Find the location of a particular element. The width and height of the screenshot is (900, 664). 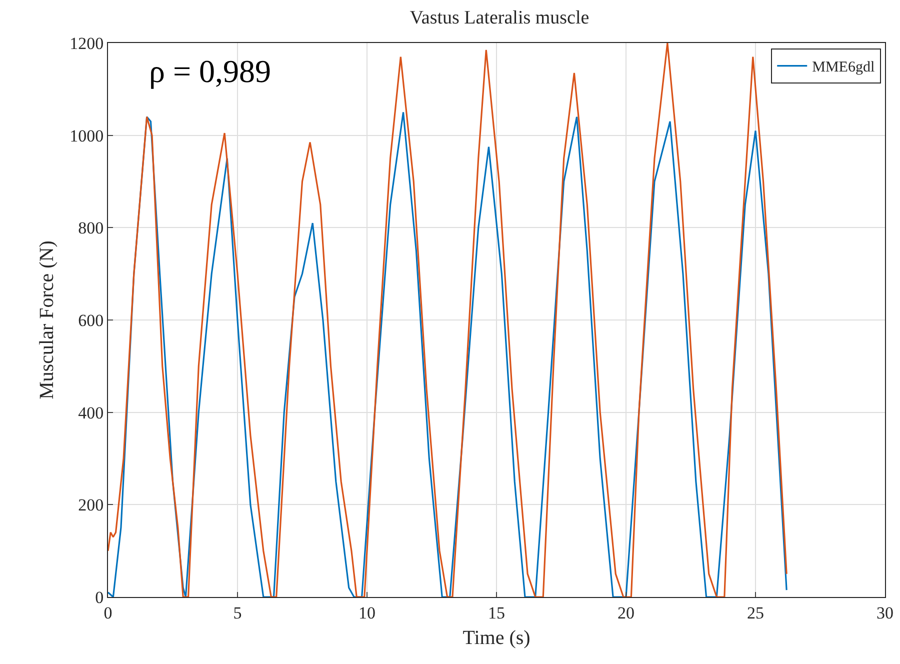

legend-label: MME6gdl is located at coordinates (843, 68).